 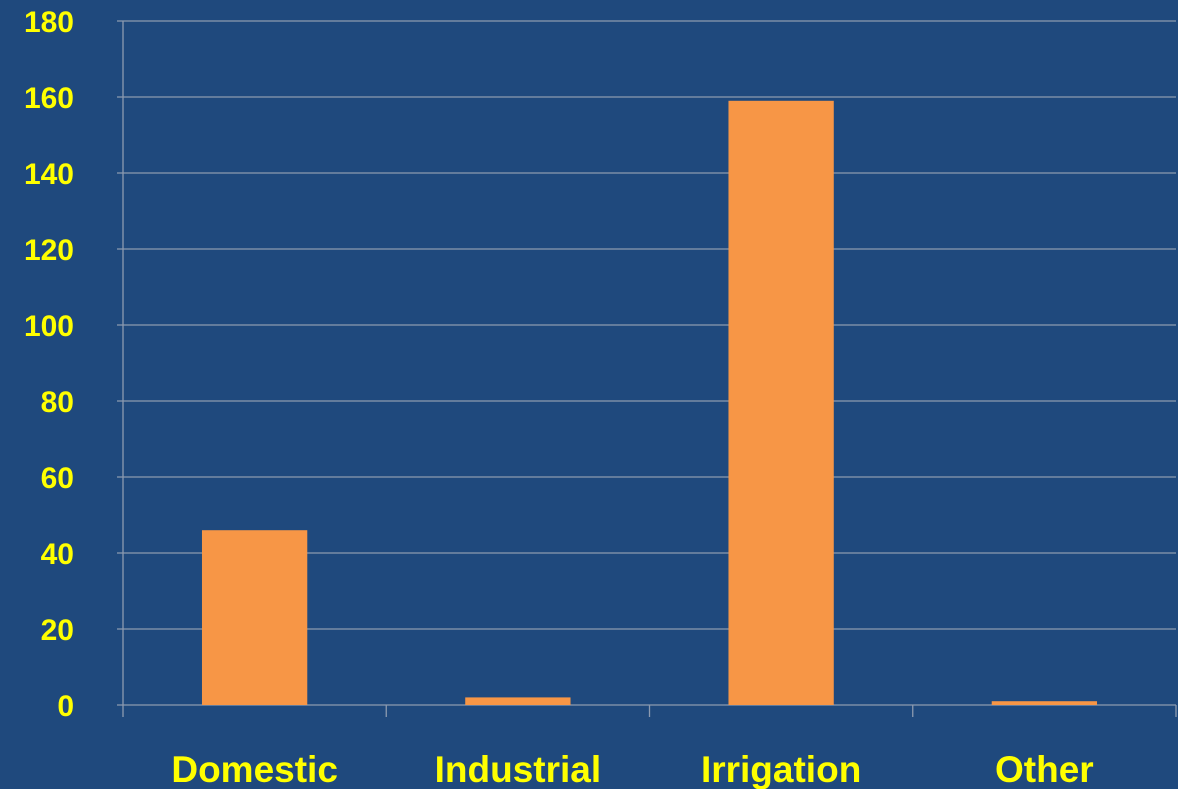 I want to click on bar-industrial, so click(x=518, y=701).